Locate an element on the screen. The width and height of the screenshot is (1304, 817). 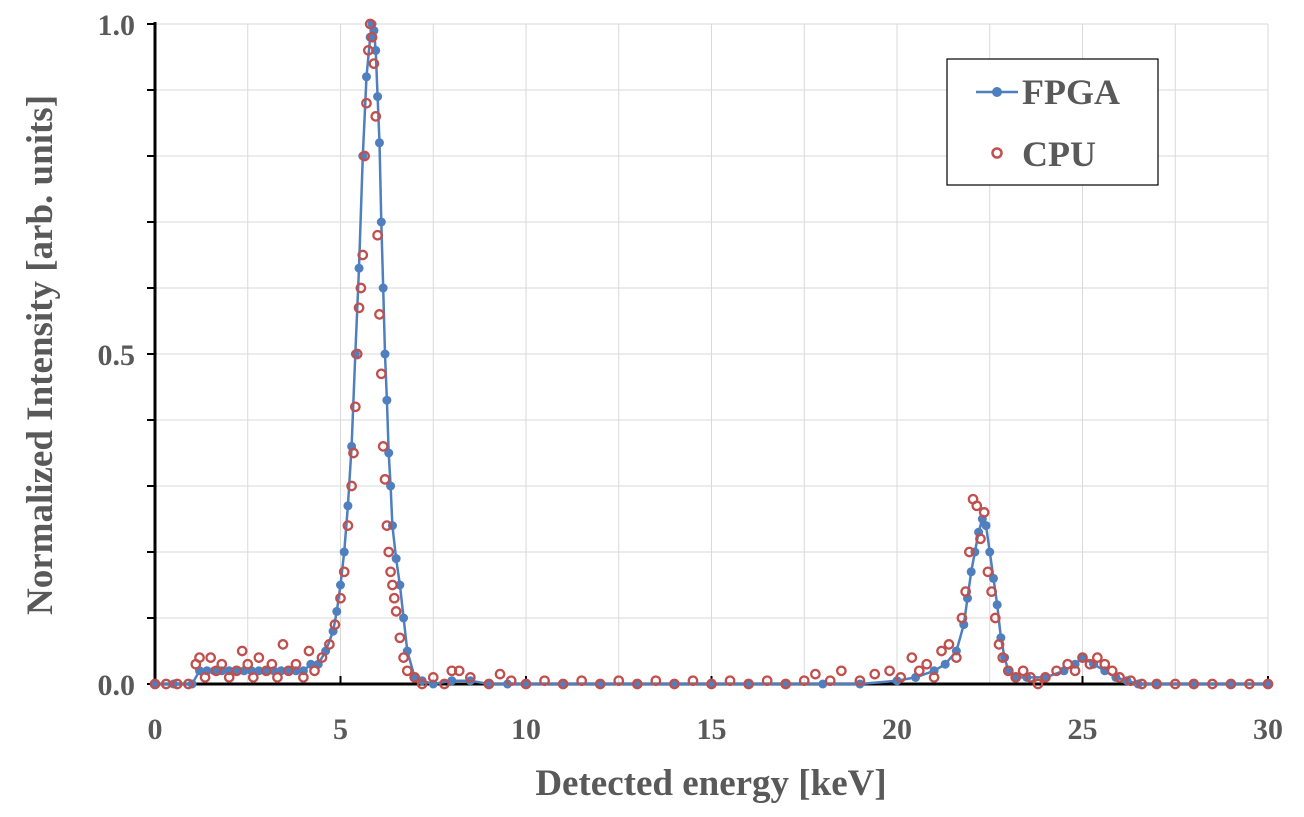
y-tick-label: 0.0 is located at coordinates (117, 685).